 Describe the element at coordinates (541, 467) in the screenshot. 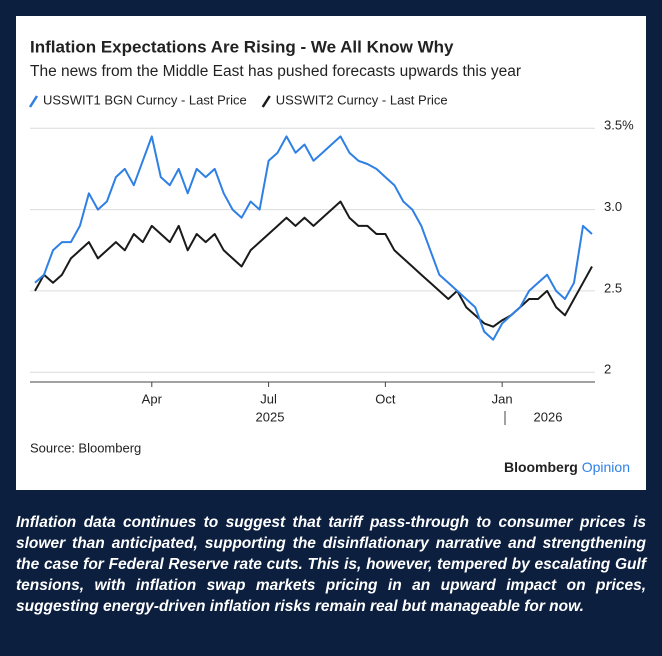

I see `brand-name: Bloomberg` at that location.